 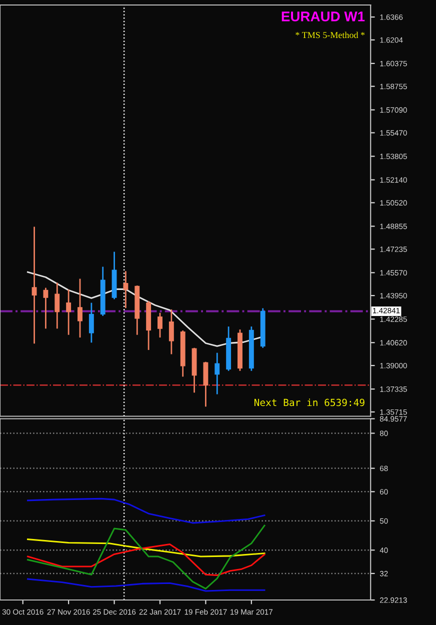 I want to click on text: * TMS 5-Method *, so click(x=330, y=35).